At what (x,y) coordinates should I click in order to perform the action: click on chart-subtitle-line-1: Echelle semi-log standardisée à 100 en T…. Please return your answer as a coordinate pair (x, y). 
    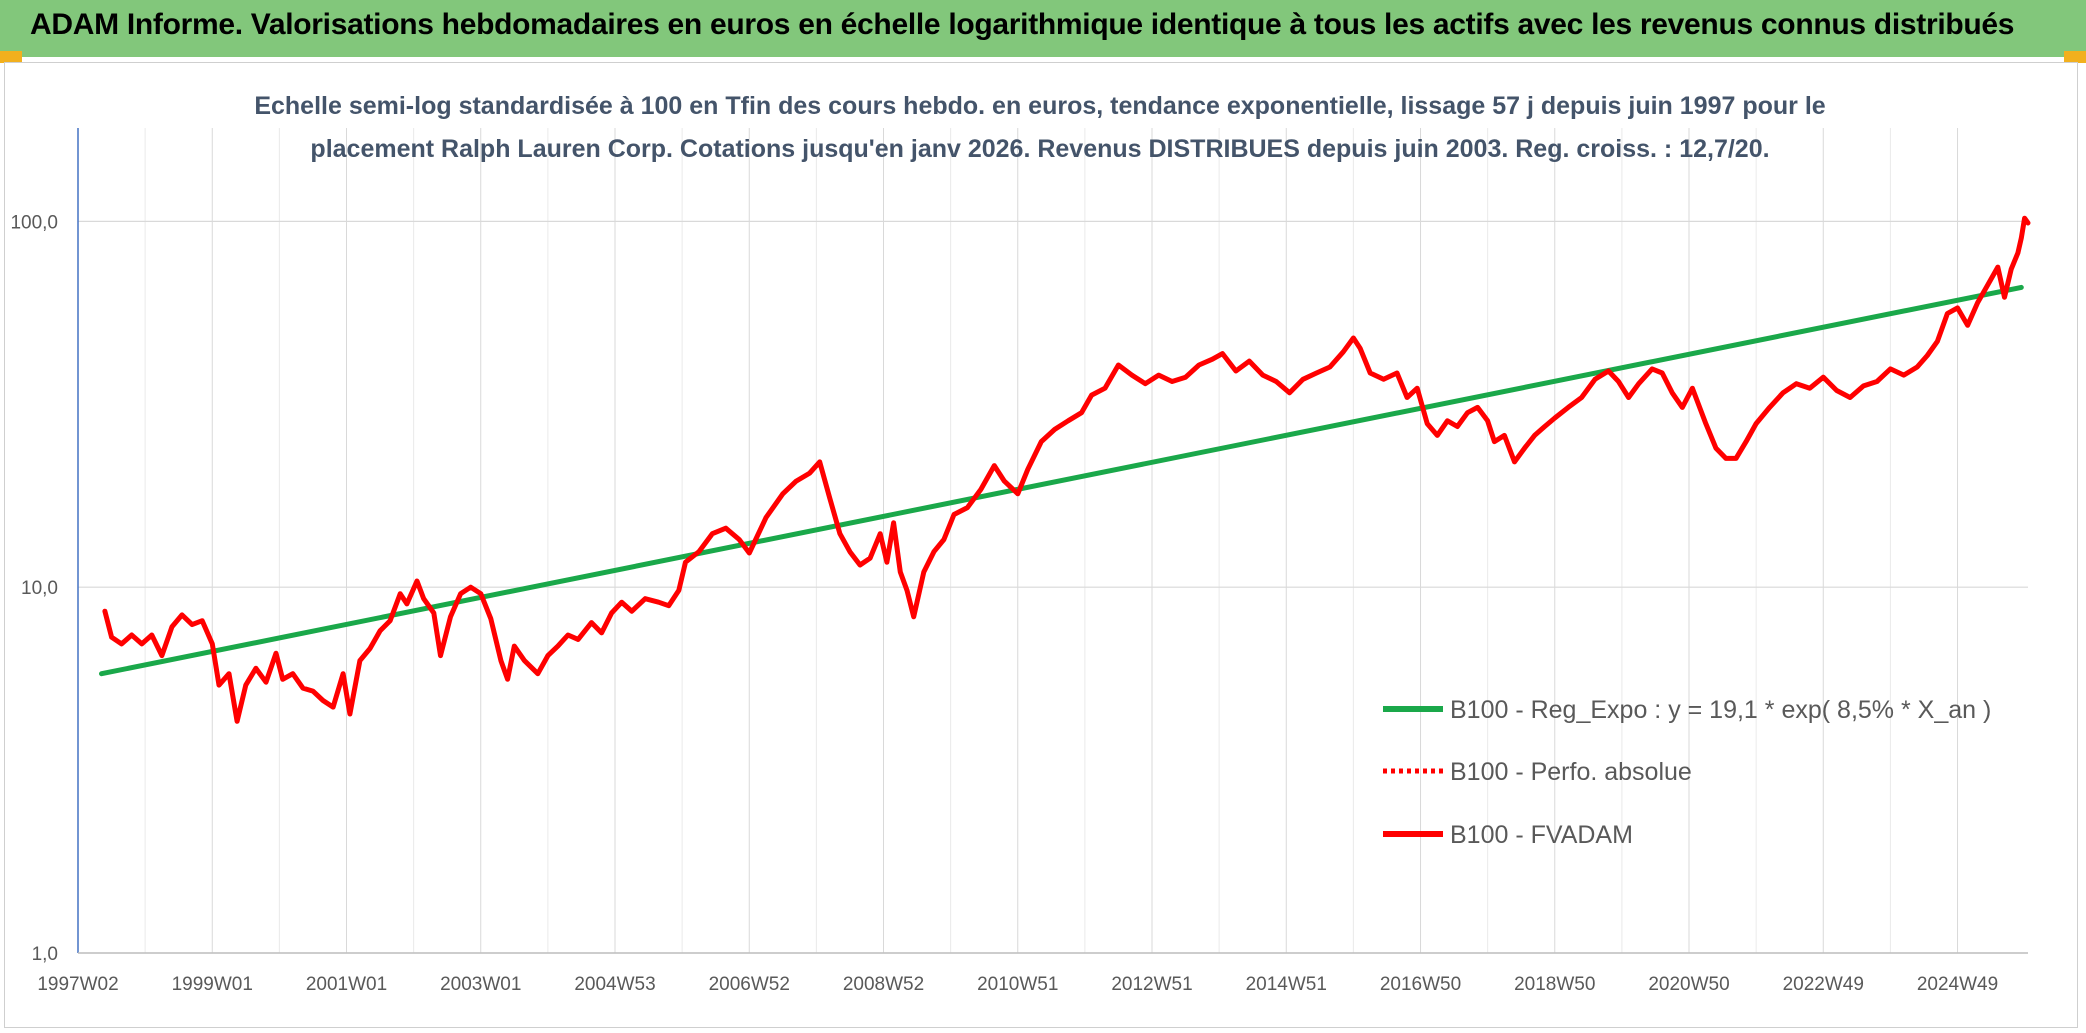
    Looking at the image, I should click on (1039, 106).